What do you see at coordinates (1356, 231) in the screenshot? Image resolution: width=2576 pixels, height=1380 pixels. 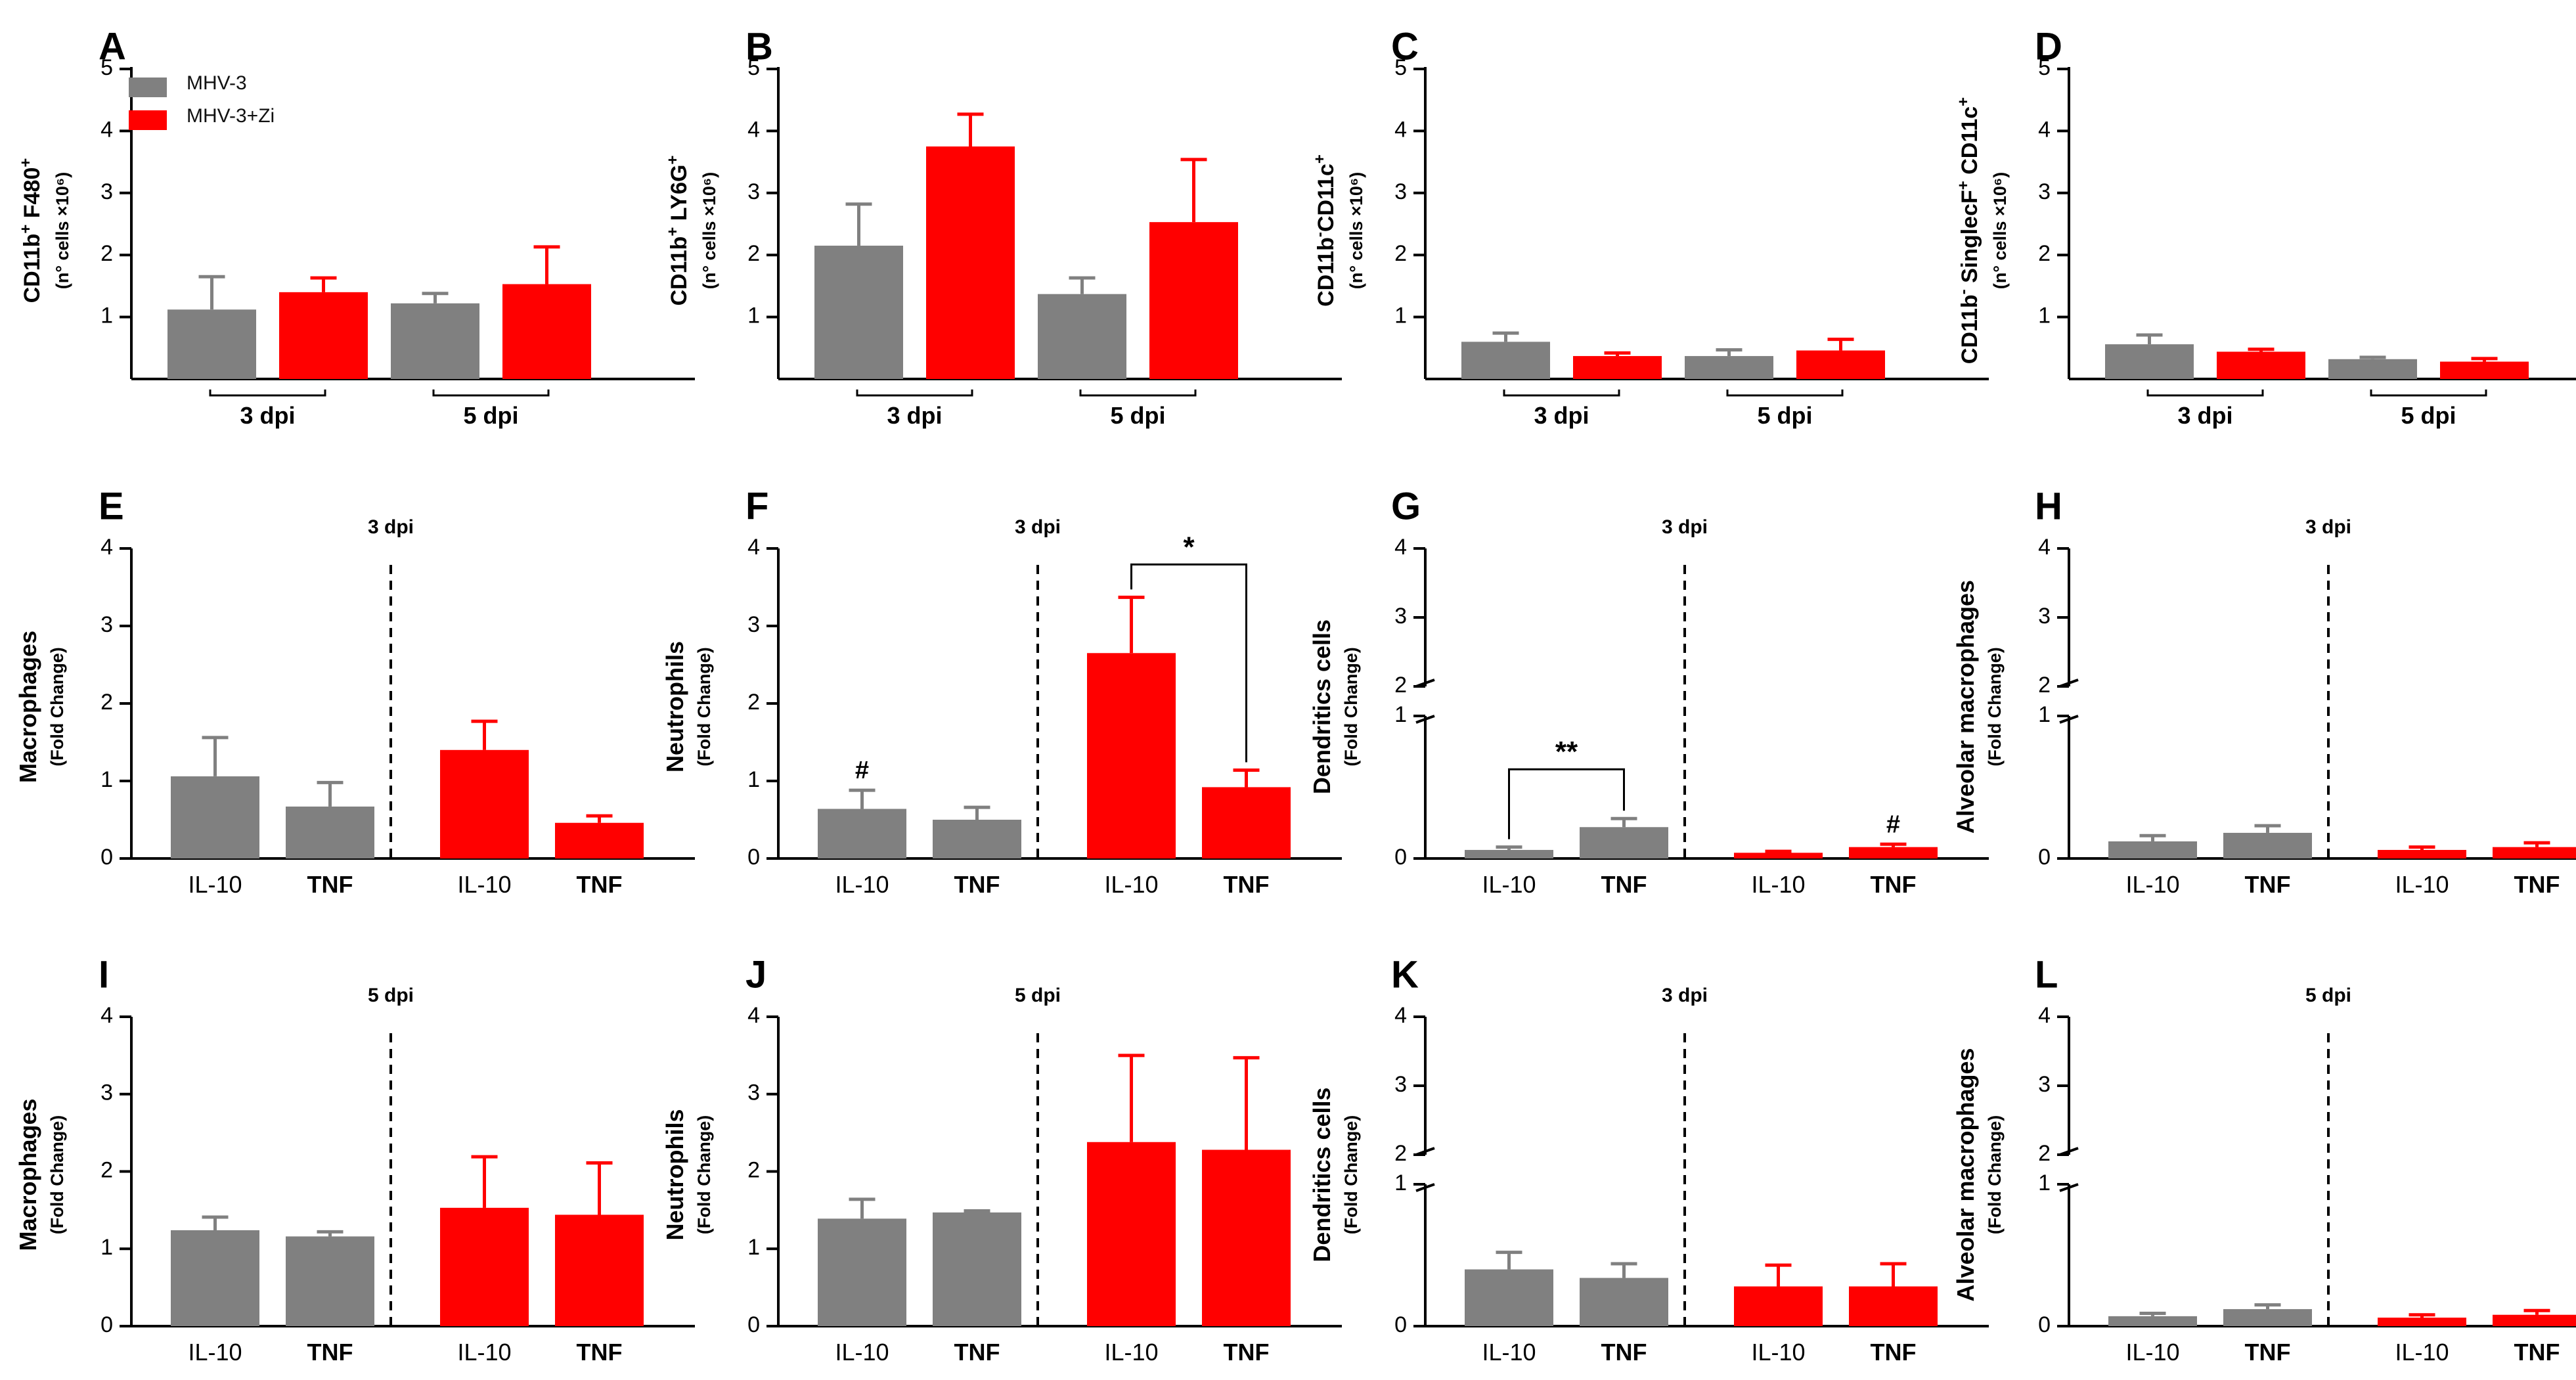 I see `y-axis-sublabel: (n° cells ×10⁶)` at bounding box center [1356, 231].